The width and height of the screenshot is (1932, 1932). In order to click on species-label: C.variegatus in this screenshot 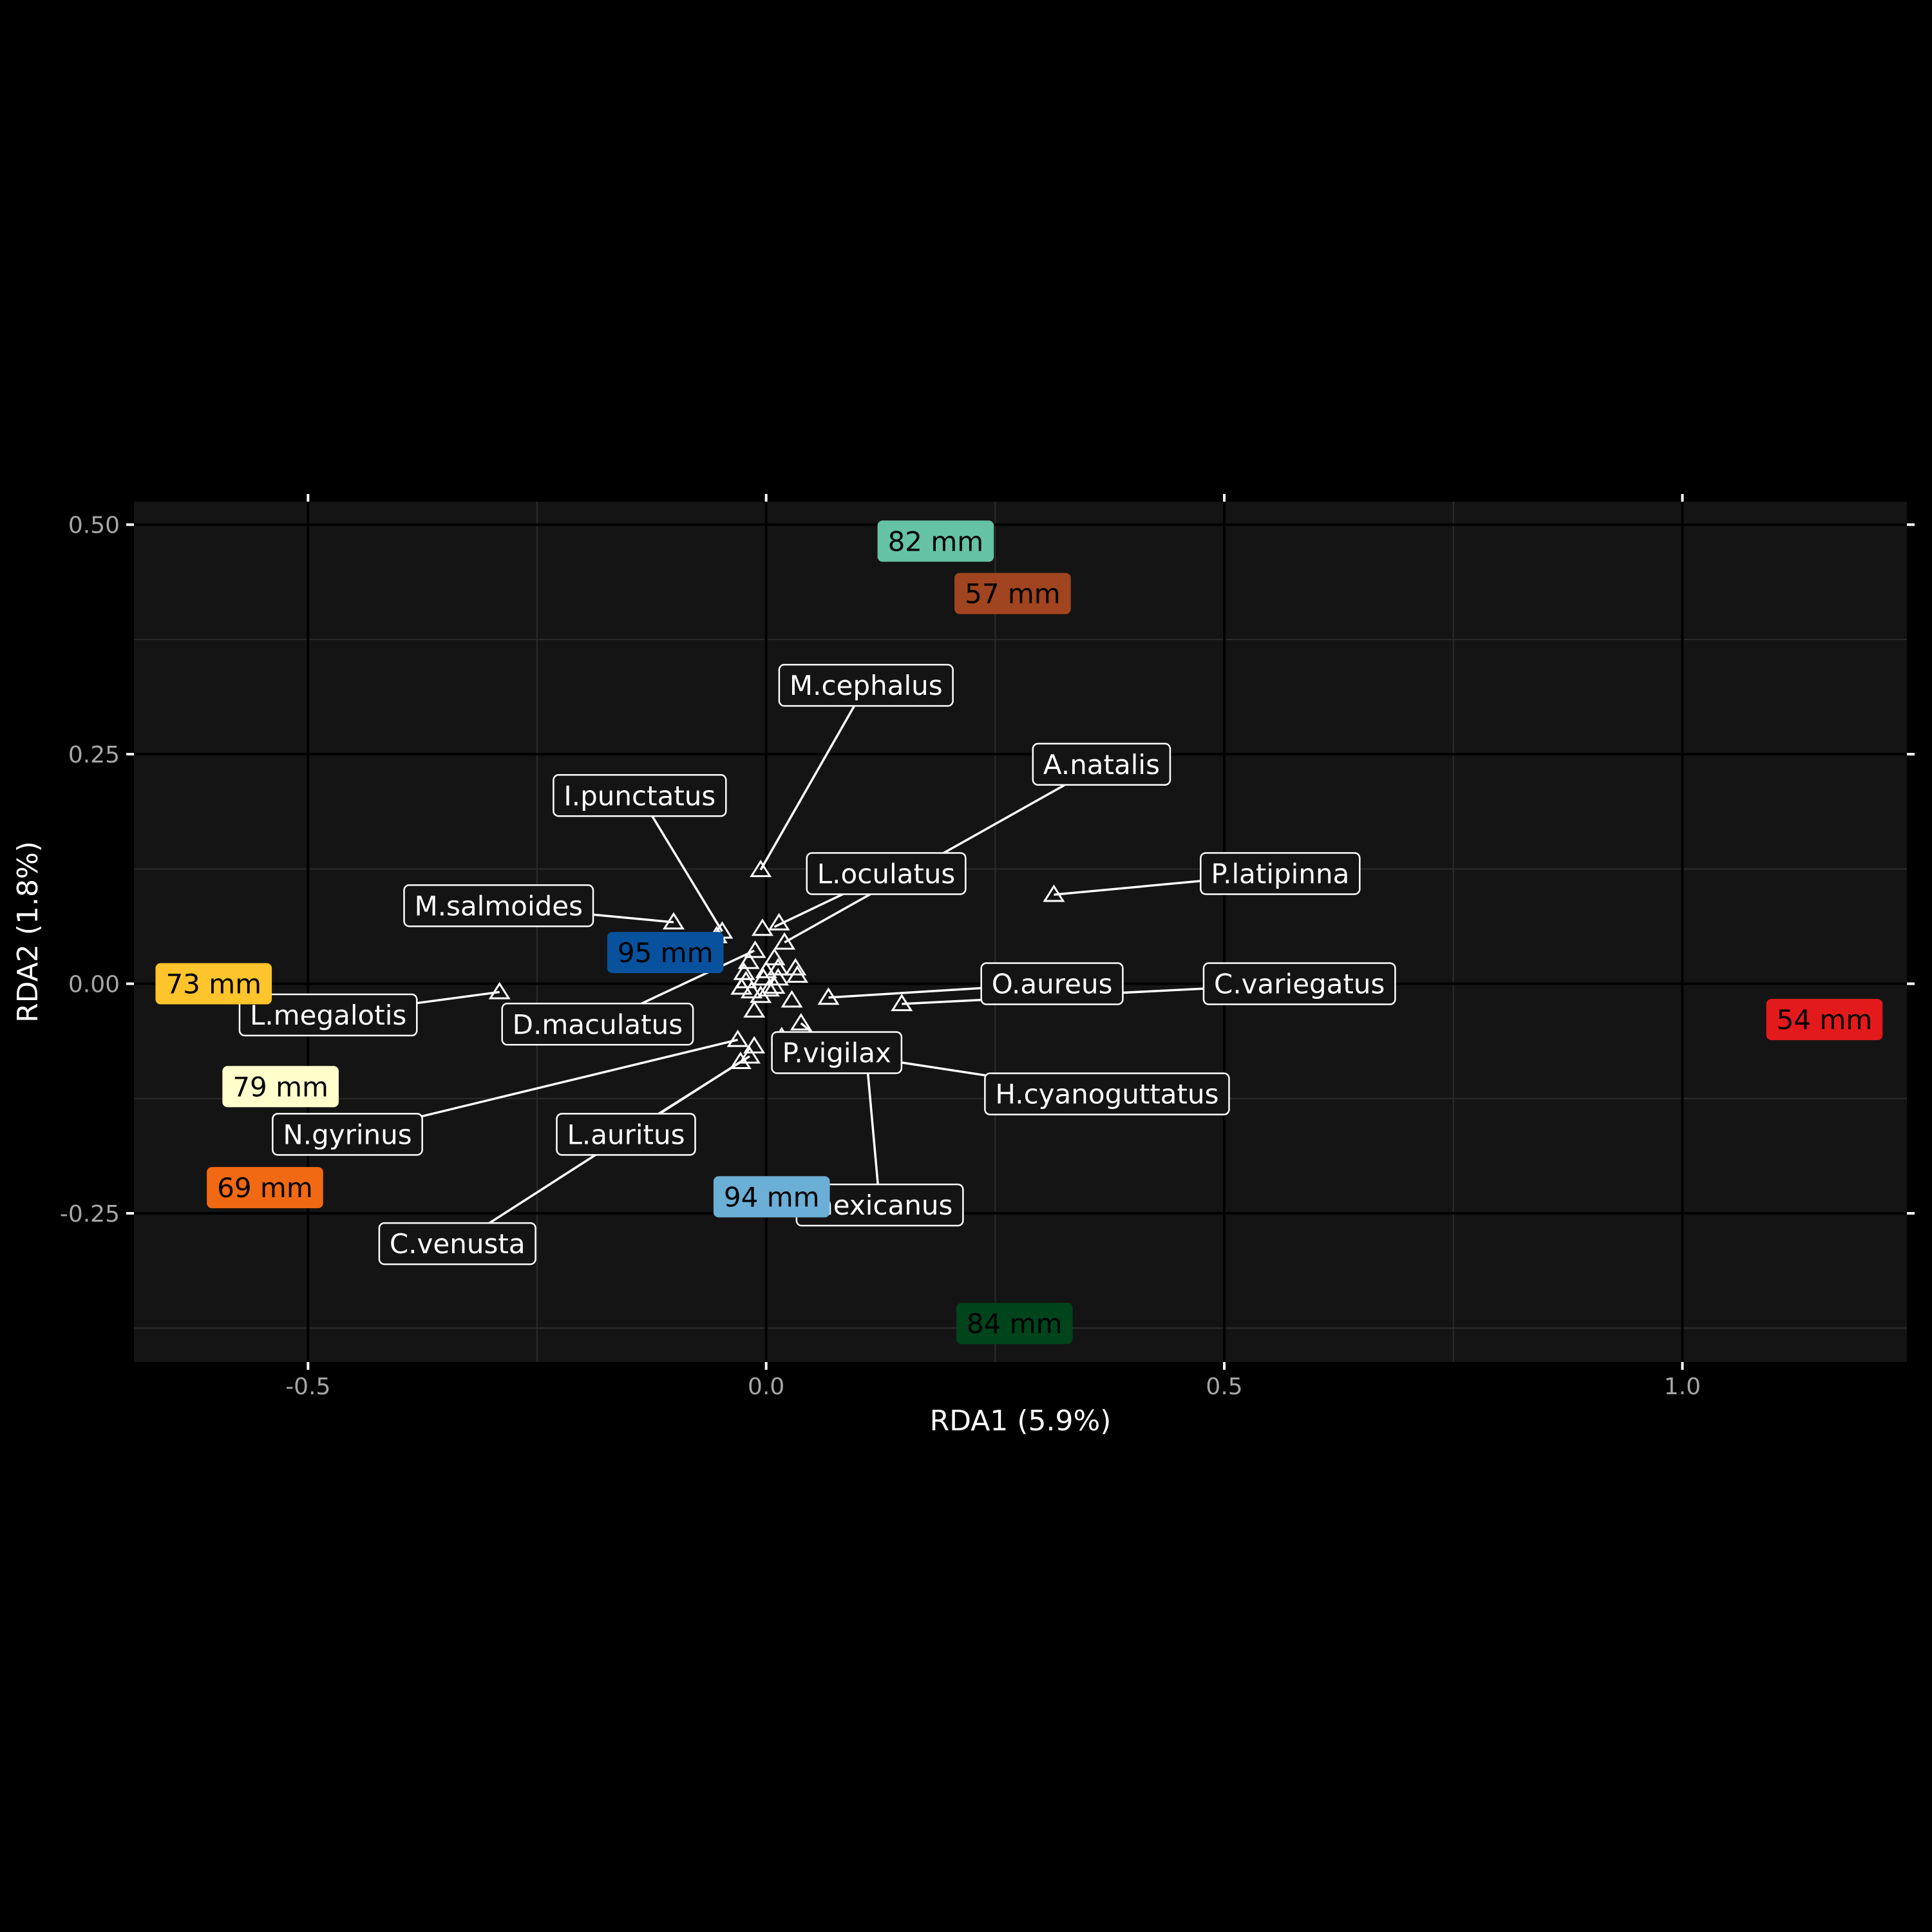, I will do `click(1299, 983)`.